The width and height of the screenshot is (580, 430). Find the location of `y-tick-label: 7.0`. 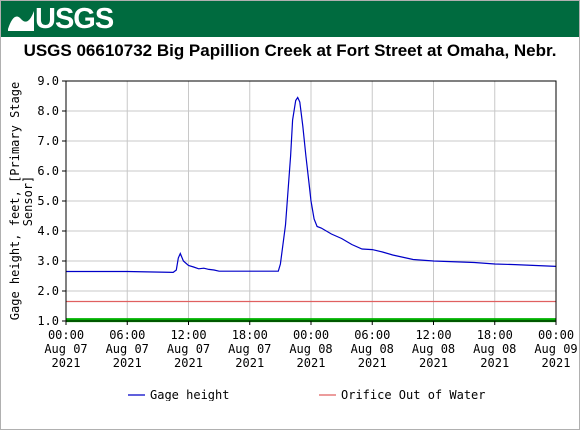

y-tick-label: 7.0 is located at coordinates (48, 141).